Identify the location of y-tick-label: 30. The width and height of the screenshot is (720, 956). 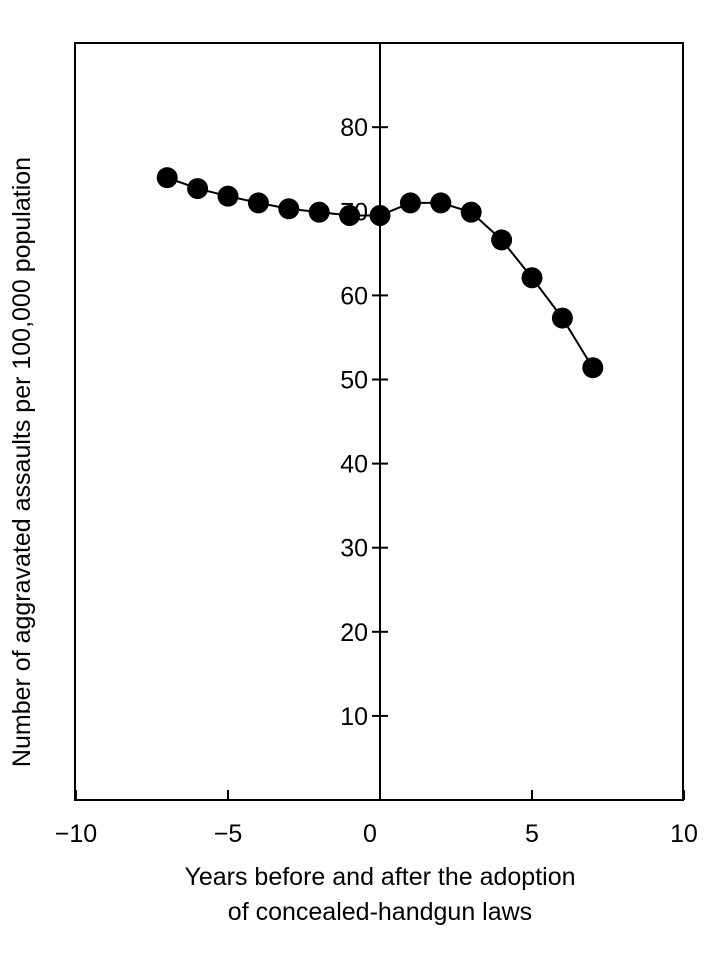
(354, 549).